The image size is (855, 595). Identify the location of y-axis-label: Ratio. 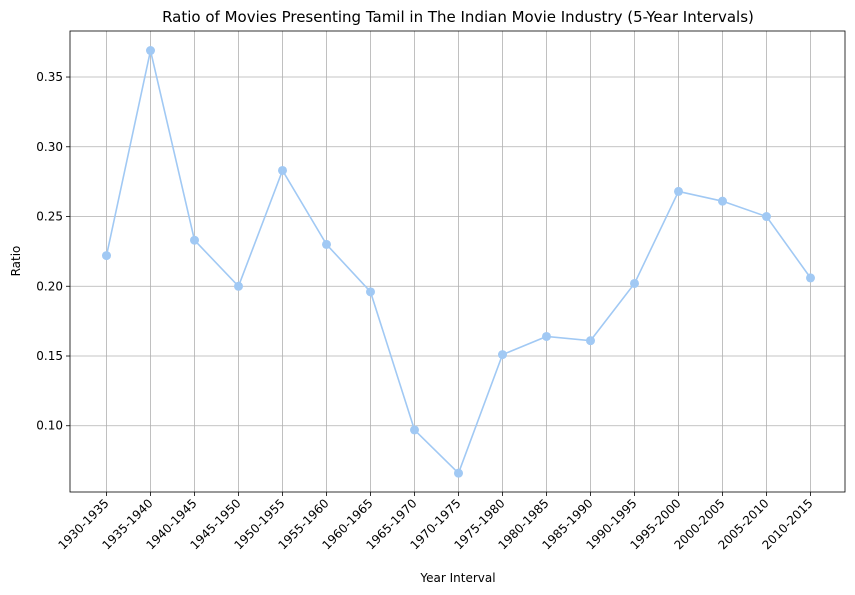
(16, 261).